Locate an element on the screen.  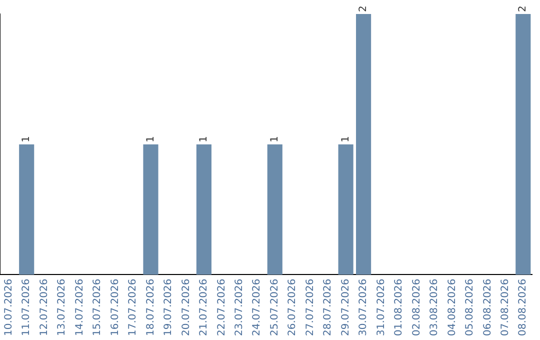
x-tick-label: 03.08.2026 is located at coordinates (434, 307).